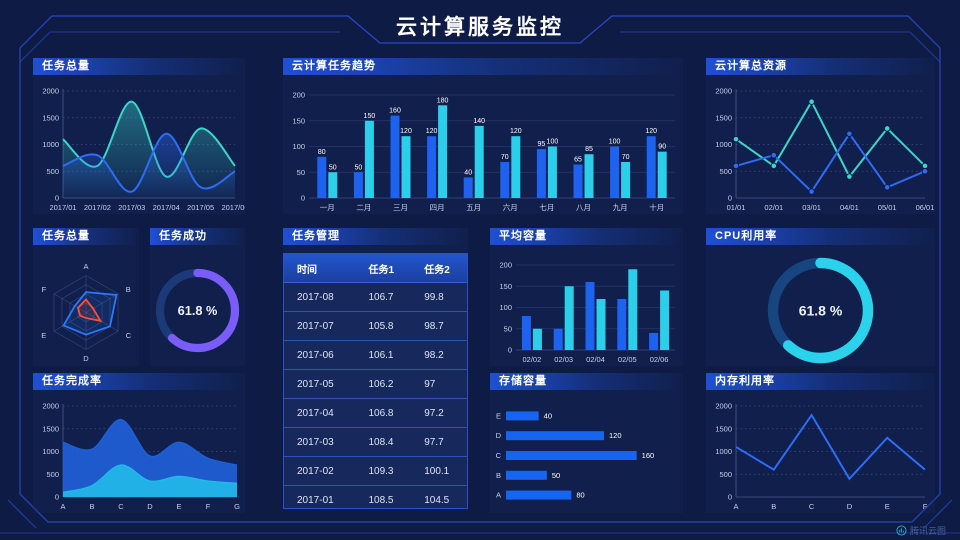 The height and width of the screenshot is (540, 960). Describe the element at coordinates (237, 506) in the screenshot. I see `svg-text: G` at that location.